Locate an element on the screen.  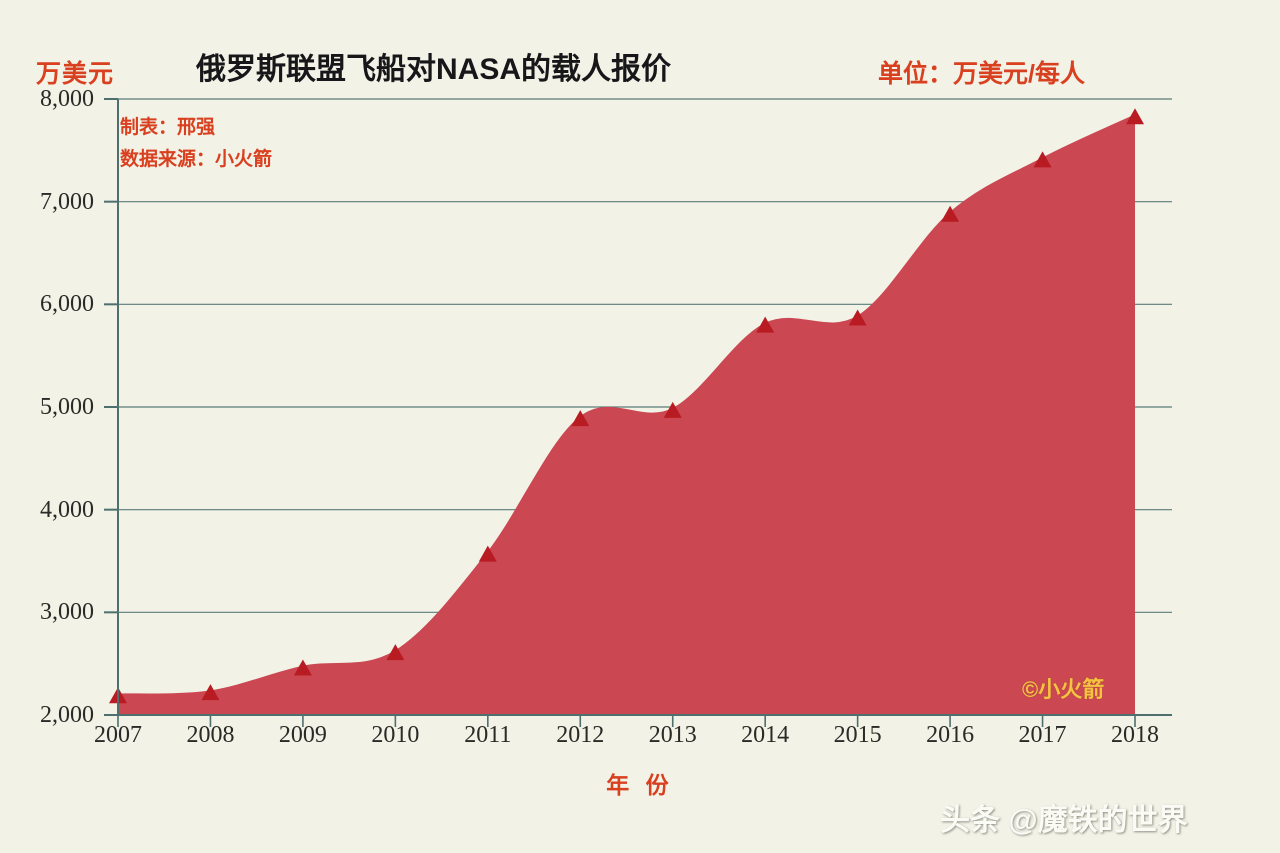
x-tick-label: 2013 is located at coordinates (672, 735).